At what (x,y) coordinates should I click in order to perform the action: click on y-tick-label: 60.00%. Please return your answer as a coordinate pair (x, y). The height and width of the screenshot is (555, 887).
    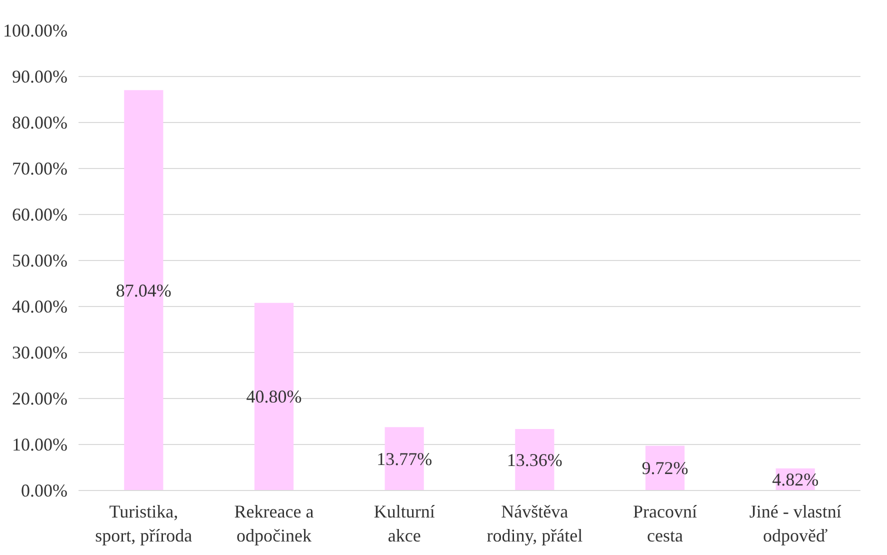
    Looking at the image, I should click on (40, 214).